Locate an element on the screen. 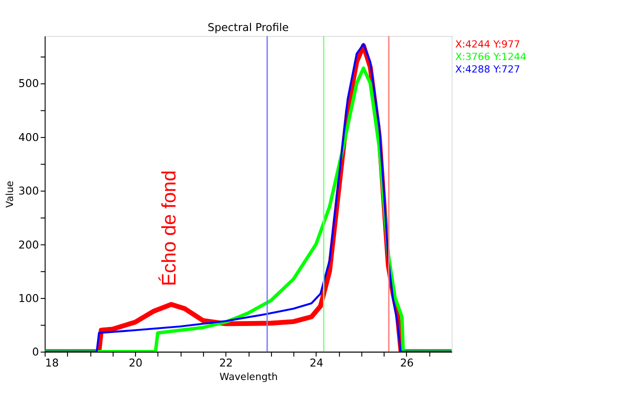 The width and height of the screenshot is (618, 411). y-tick-label: 500 is located at coordinates (29, 83).